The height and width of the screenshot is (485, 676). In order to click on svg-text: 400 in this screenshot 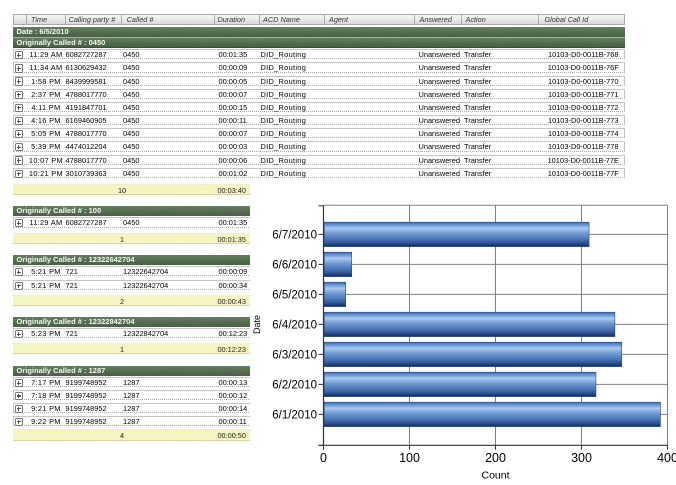, I will do `click(666, 458)`.